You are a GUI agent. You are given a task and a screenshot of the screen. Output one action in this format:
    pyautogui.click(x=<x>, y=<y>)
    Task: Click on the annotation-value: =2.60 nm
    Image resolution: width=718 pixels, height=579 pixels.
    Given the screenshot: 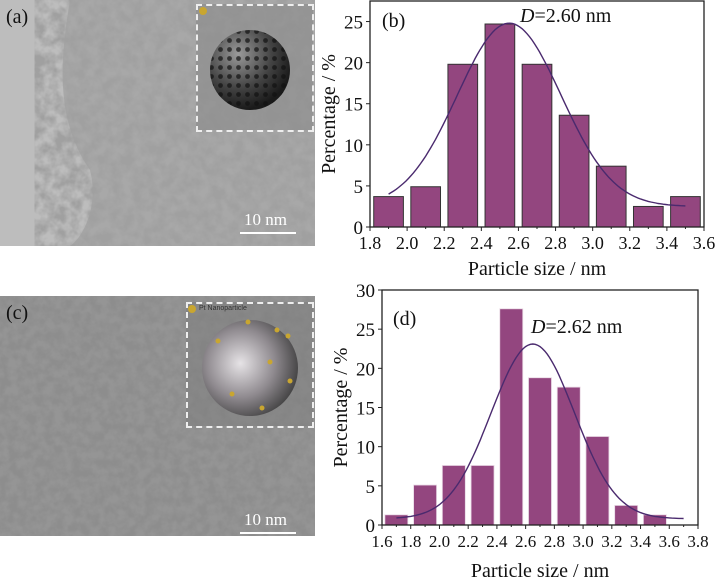 What is the action you would take?
    pyautogui.click(x=572, y=16)
    